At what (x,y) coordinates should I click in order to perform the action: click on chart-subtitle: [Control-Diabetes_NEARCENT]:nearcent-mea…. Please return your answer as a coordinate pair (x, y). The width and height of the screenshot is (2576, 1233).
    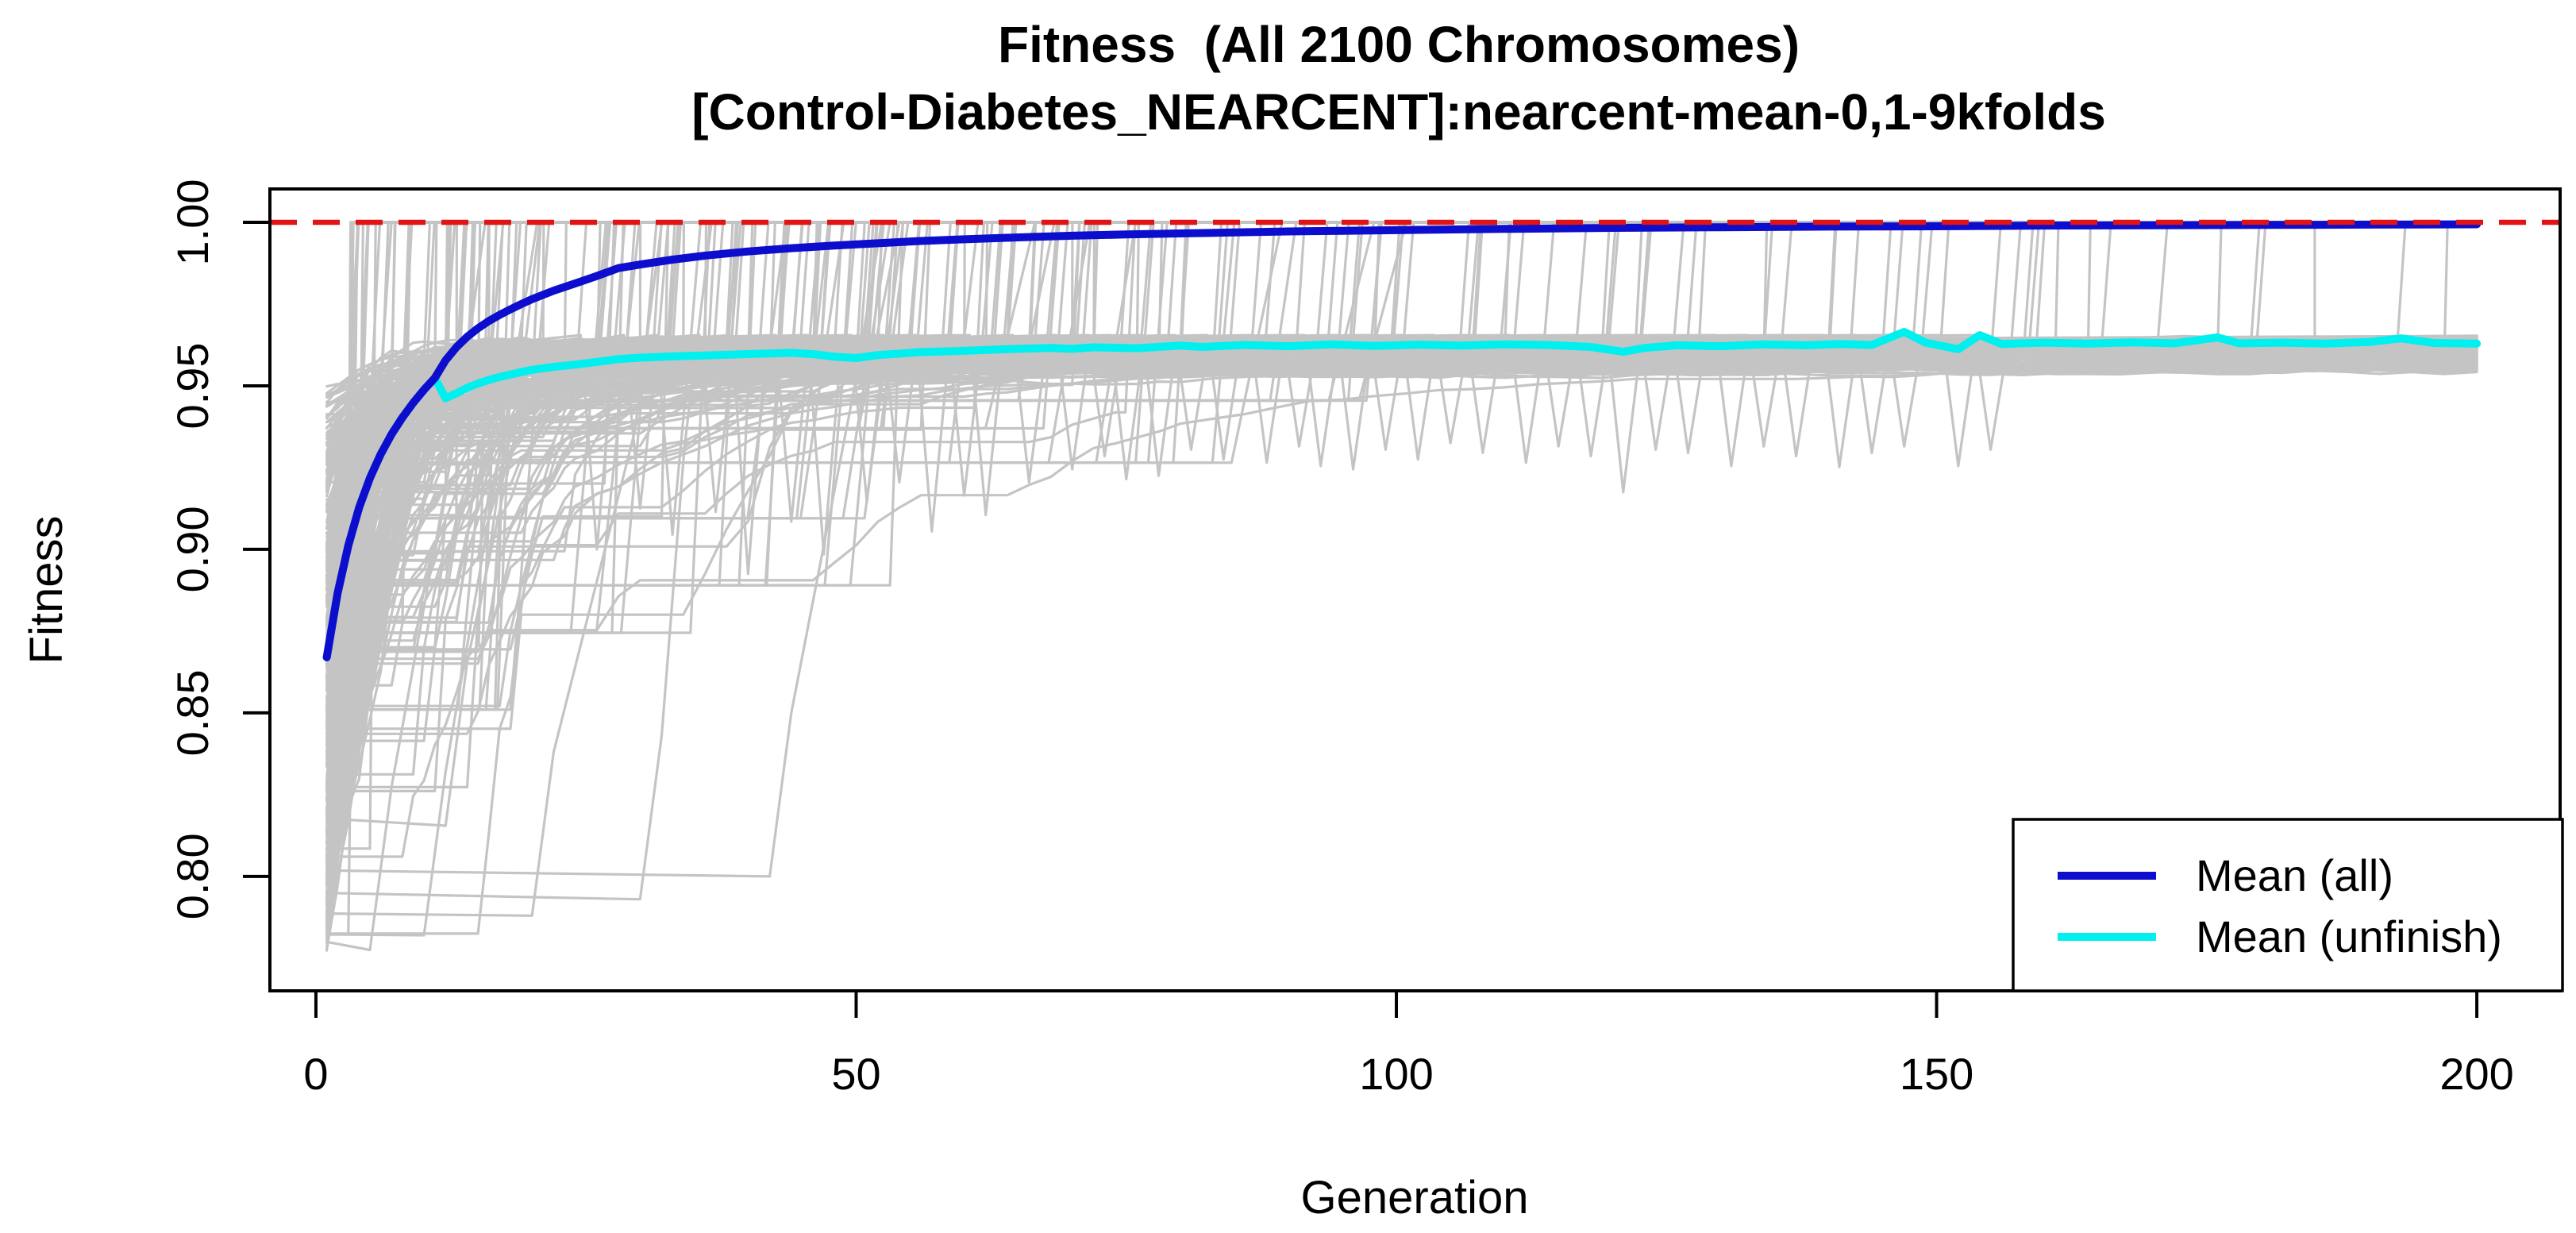
    Looking at the image, I should click on (1398, 112).